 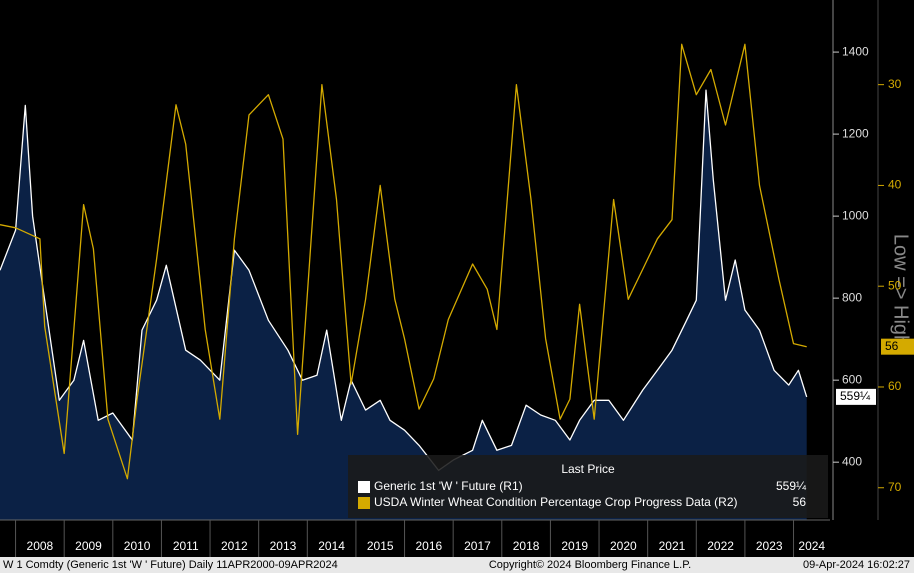 I want to click on y-tick-label: 800, so click(x=852, y=297).